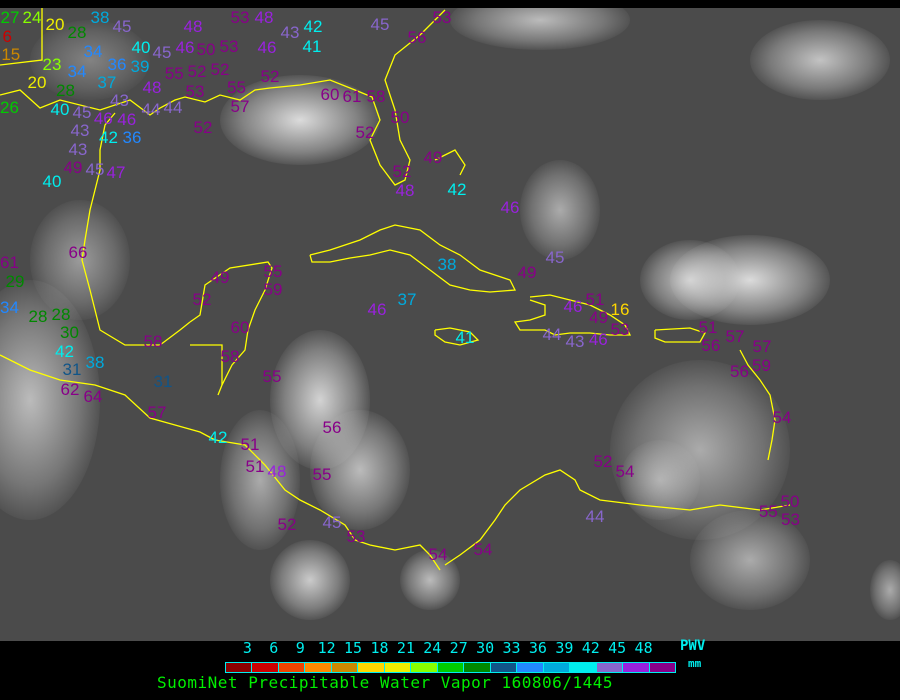 The width and height of the screenshot is (900, 700). What do you see at coordinates (141, 48) in the screenshot?
I see `station-pwv-value: 40` at bounding box center [141, 48].